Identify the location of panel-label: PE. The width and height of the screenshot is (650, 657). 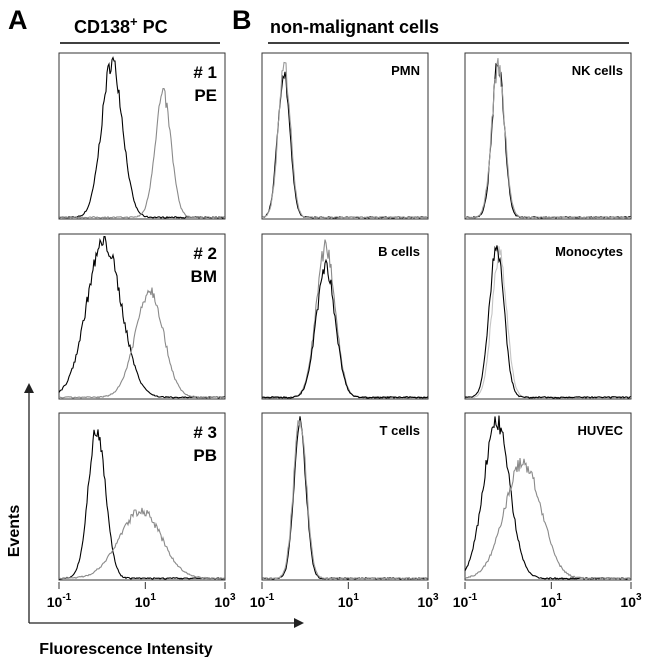
(205, 95).